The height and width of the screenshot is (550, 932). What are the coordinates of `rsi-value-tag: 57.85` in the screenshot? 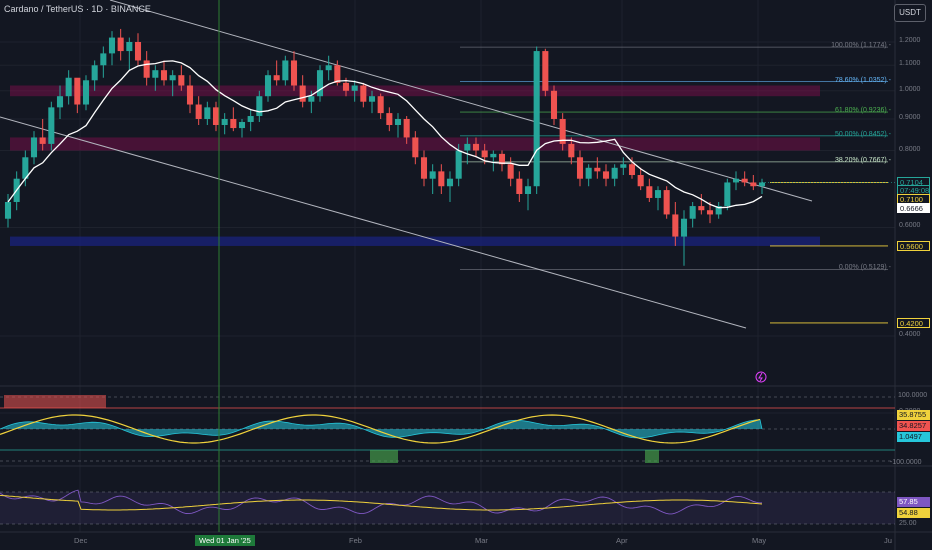 It's located at (913, 502).